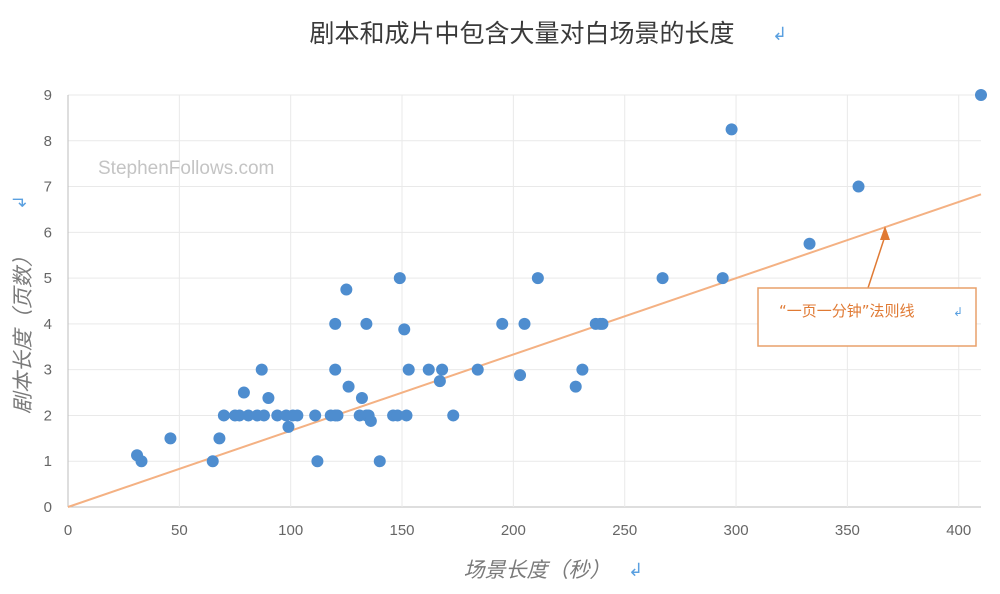 The image size is (1000, 594). What do you see at coordinates (958, 312) in the screenshot?
I see `annotation-return-mark: ↲` at bounding box center [958, 312].